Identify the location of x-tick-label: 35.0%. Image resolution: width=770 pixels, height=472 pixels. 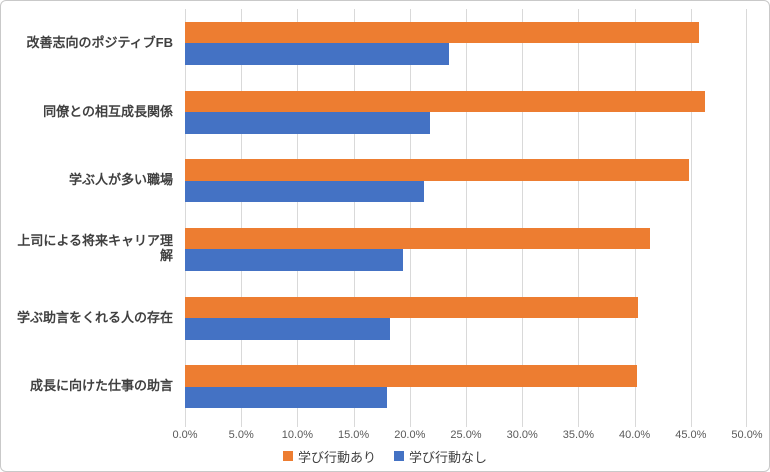
(578, 435).